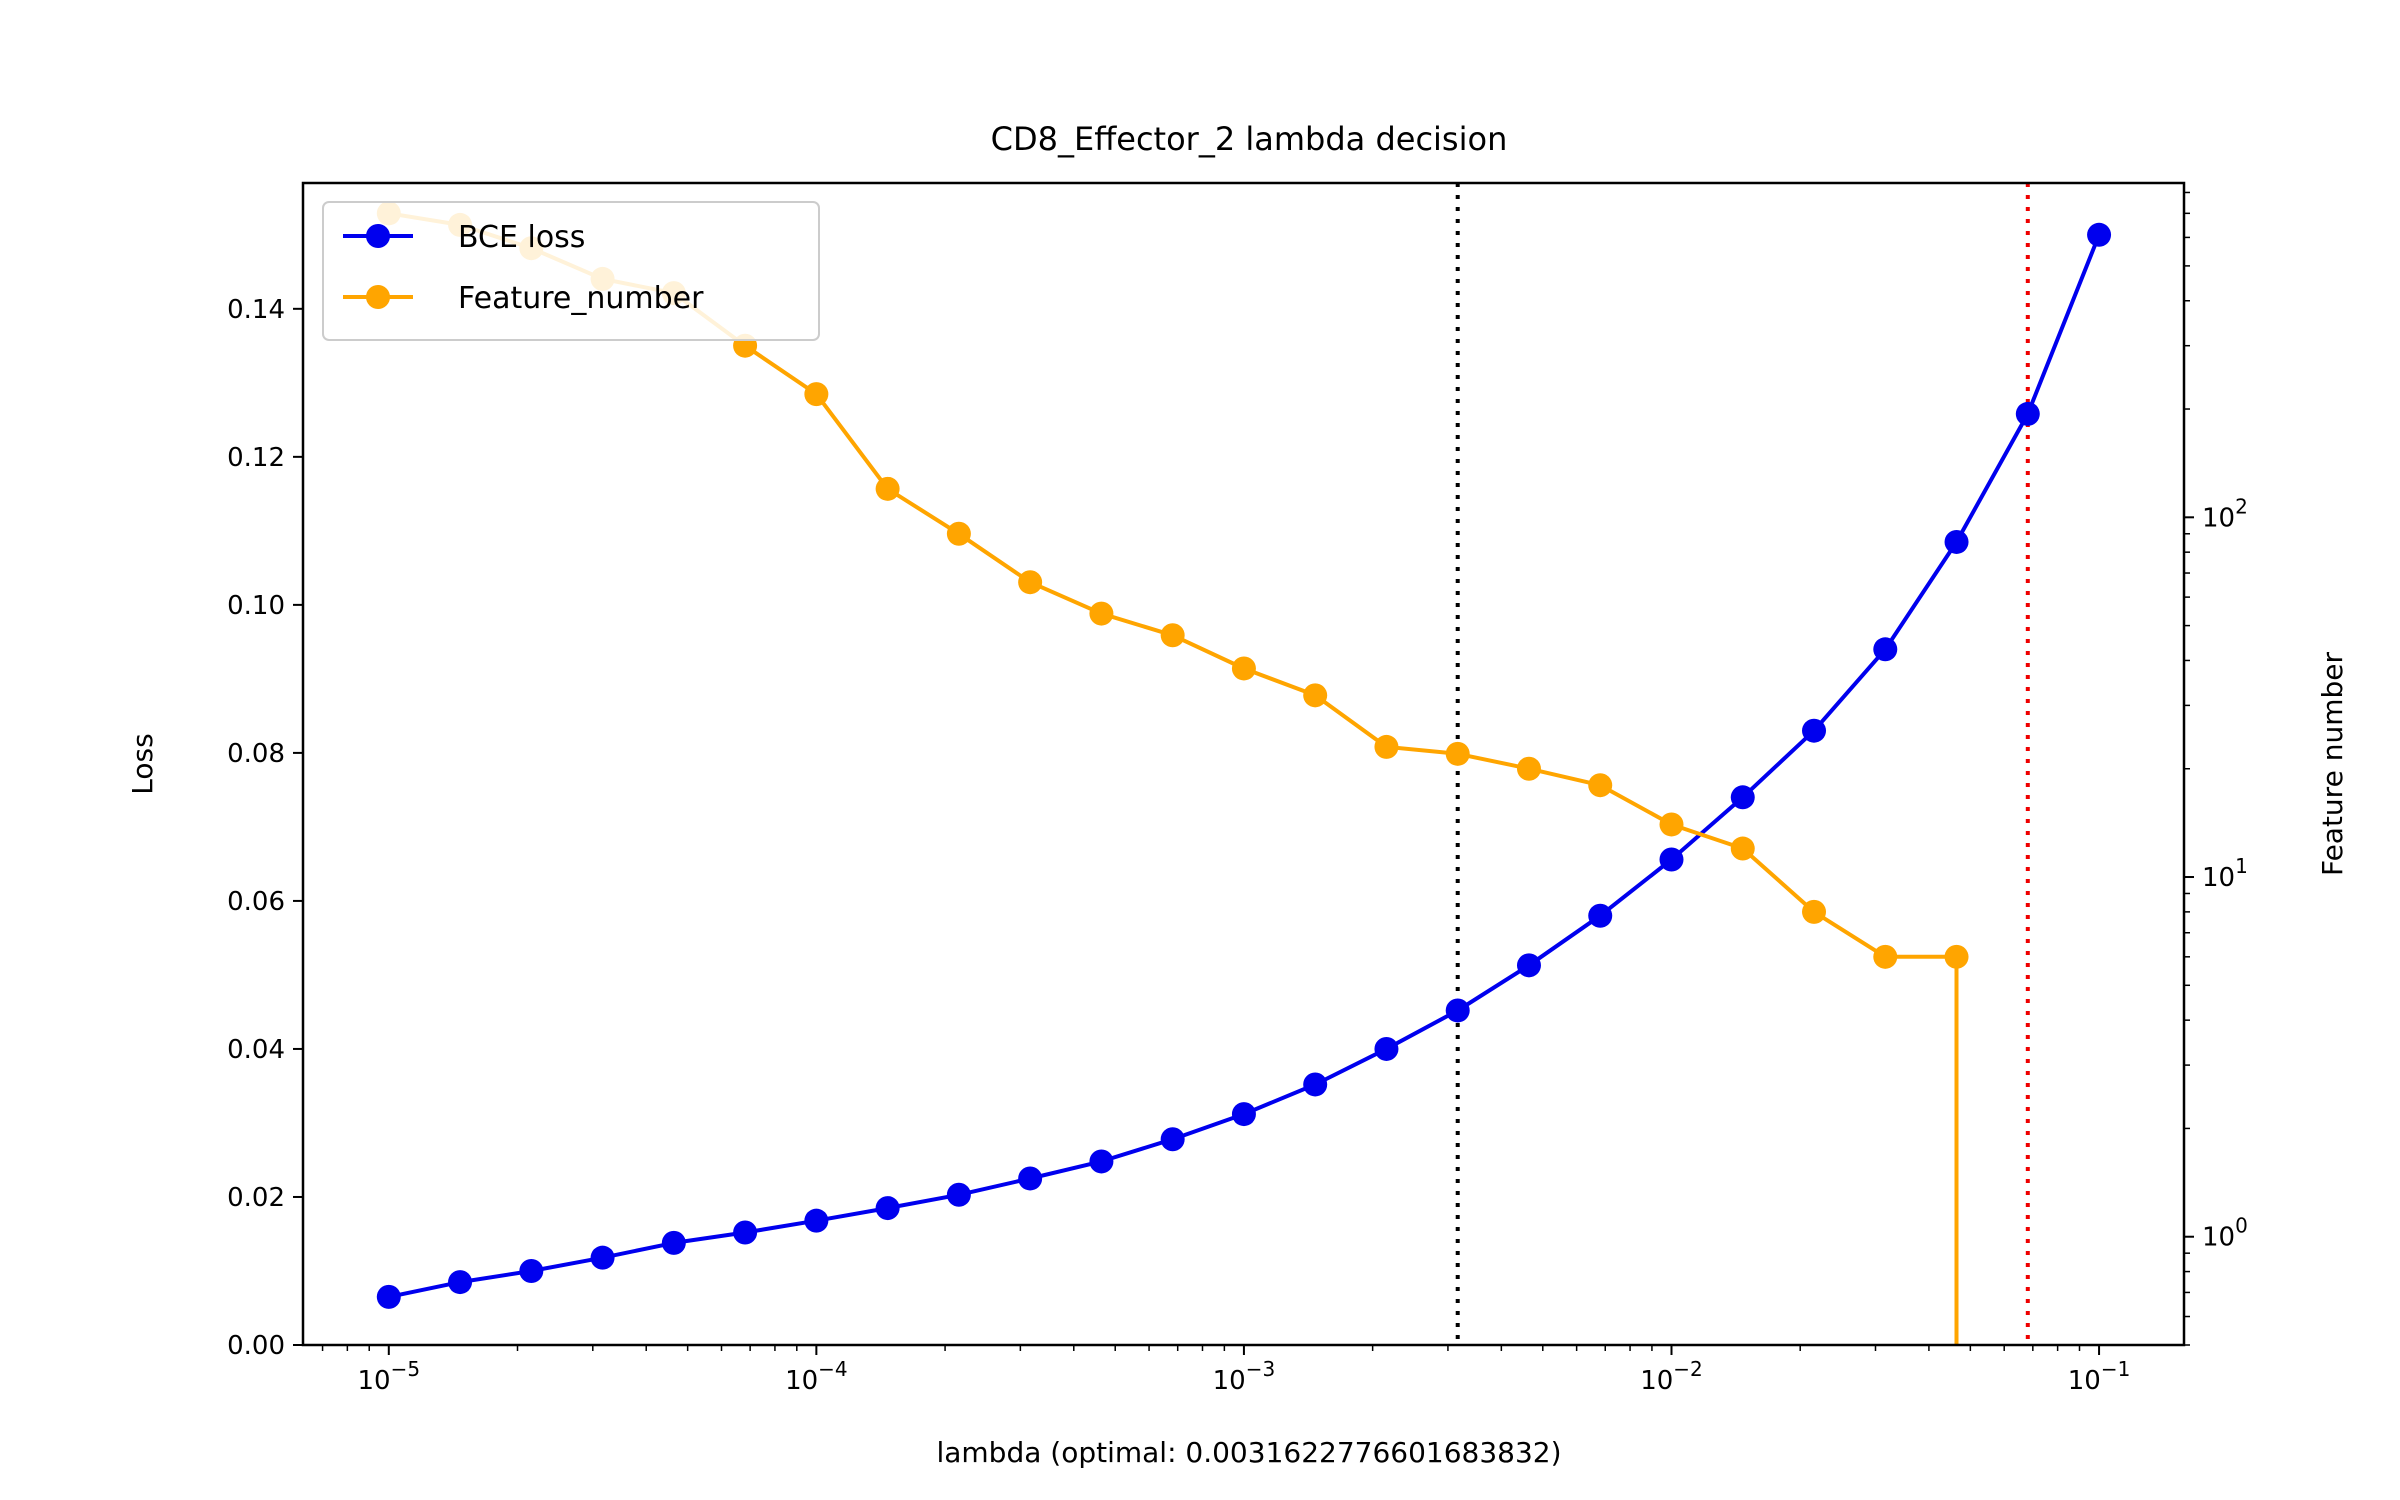 Image resolution: width=2400 pixels, height=1500 pixels. I want to click on legend-marker-bce-loss, so click(378, 236).